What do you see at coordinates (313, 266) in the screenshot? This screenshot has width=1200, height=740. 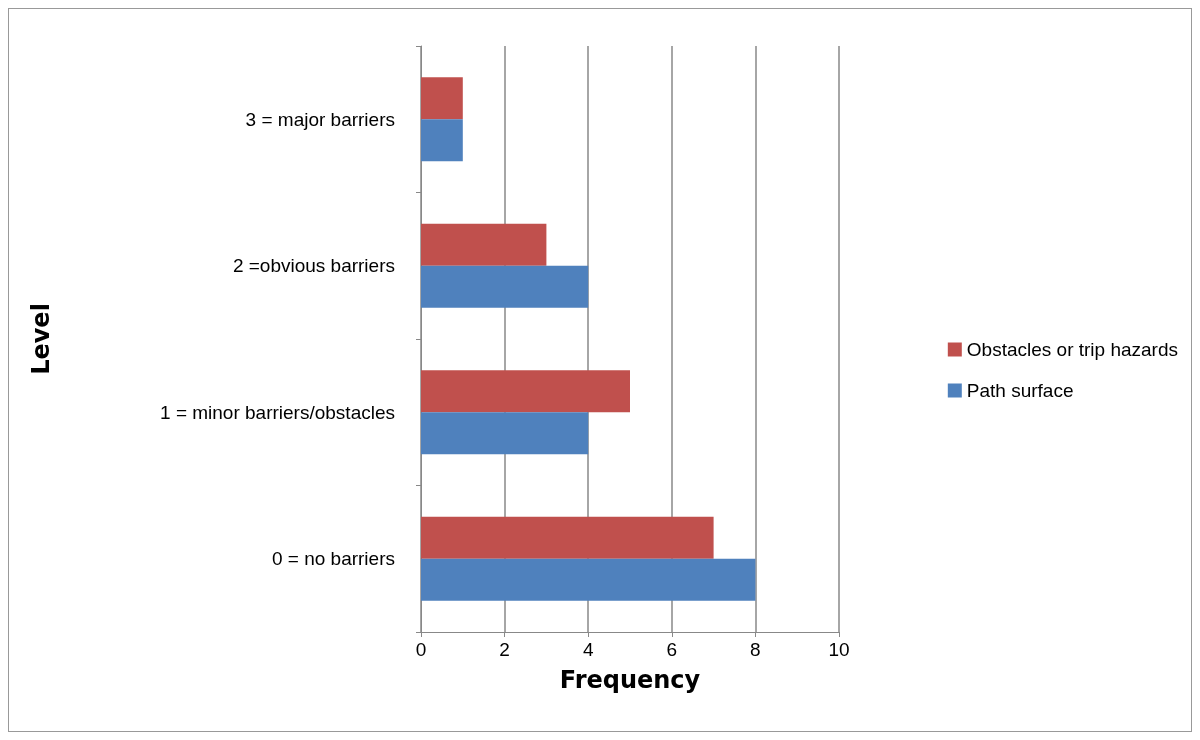 I see `y-tick-label: 2 =obvious barriers` at bounding box center [313, 266].